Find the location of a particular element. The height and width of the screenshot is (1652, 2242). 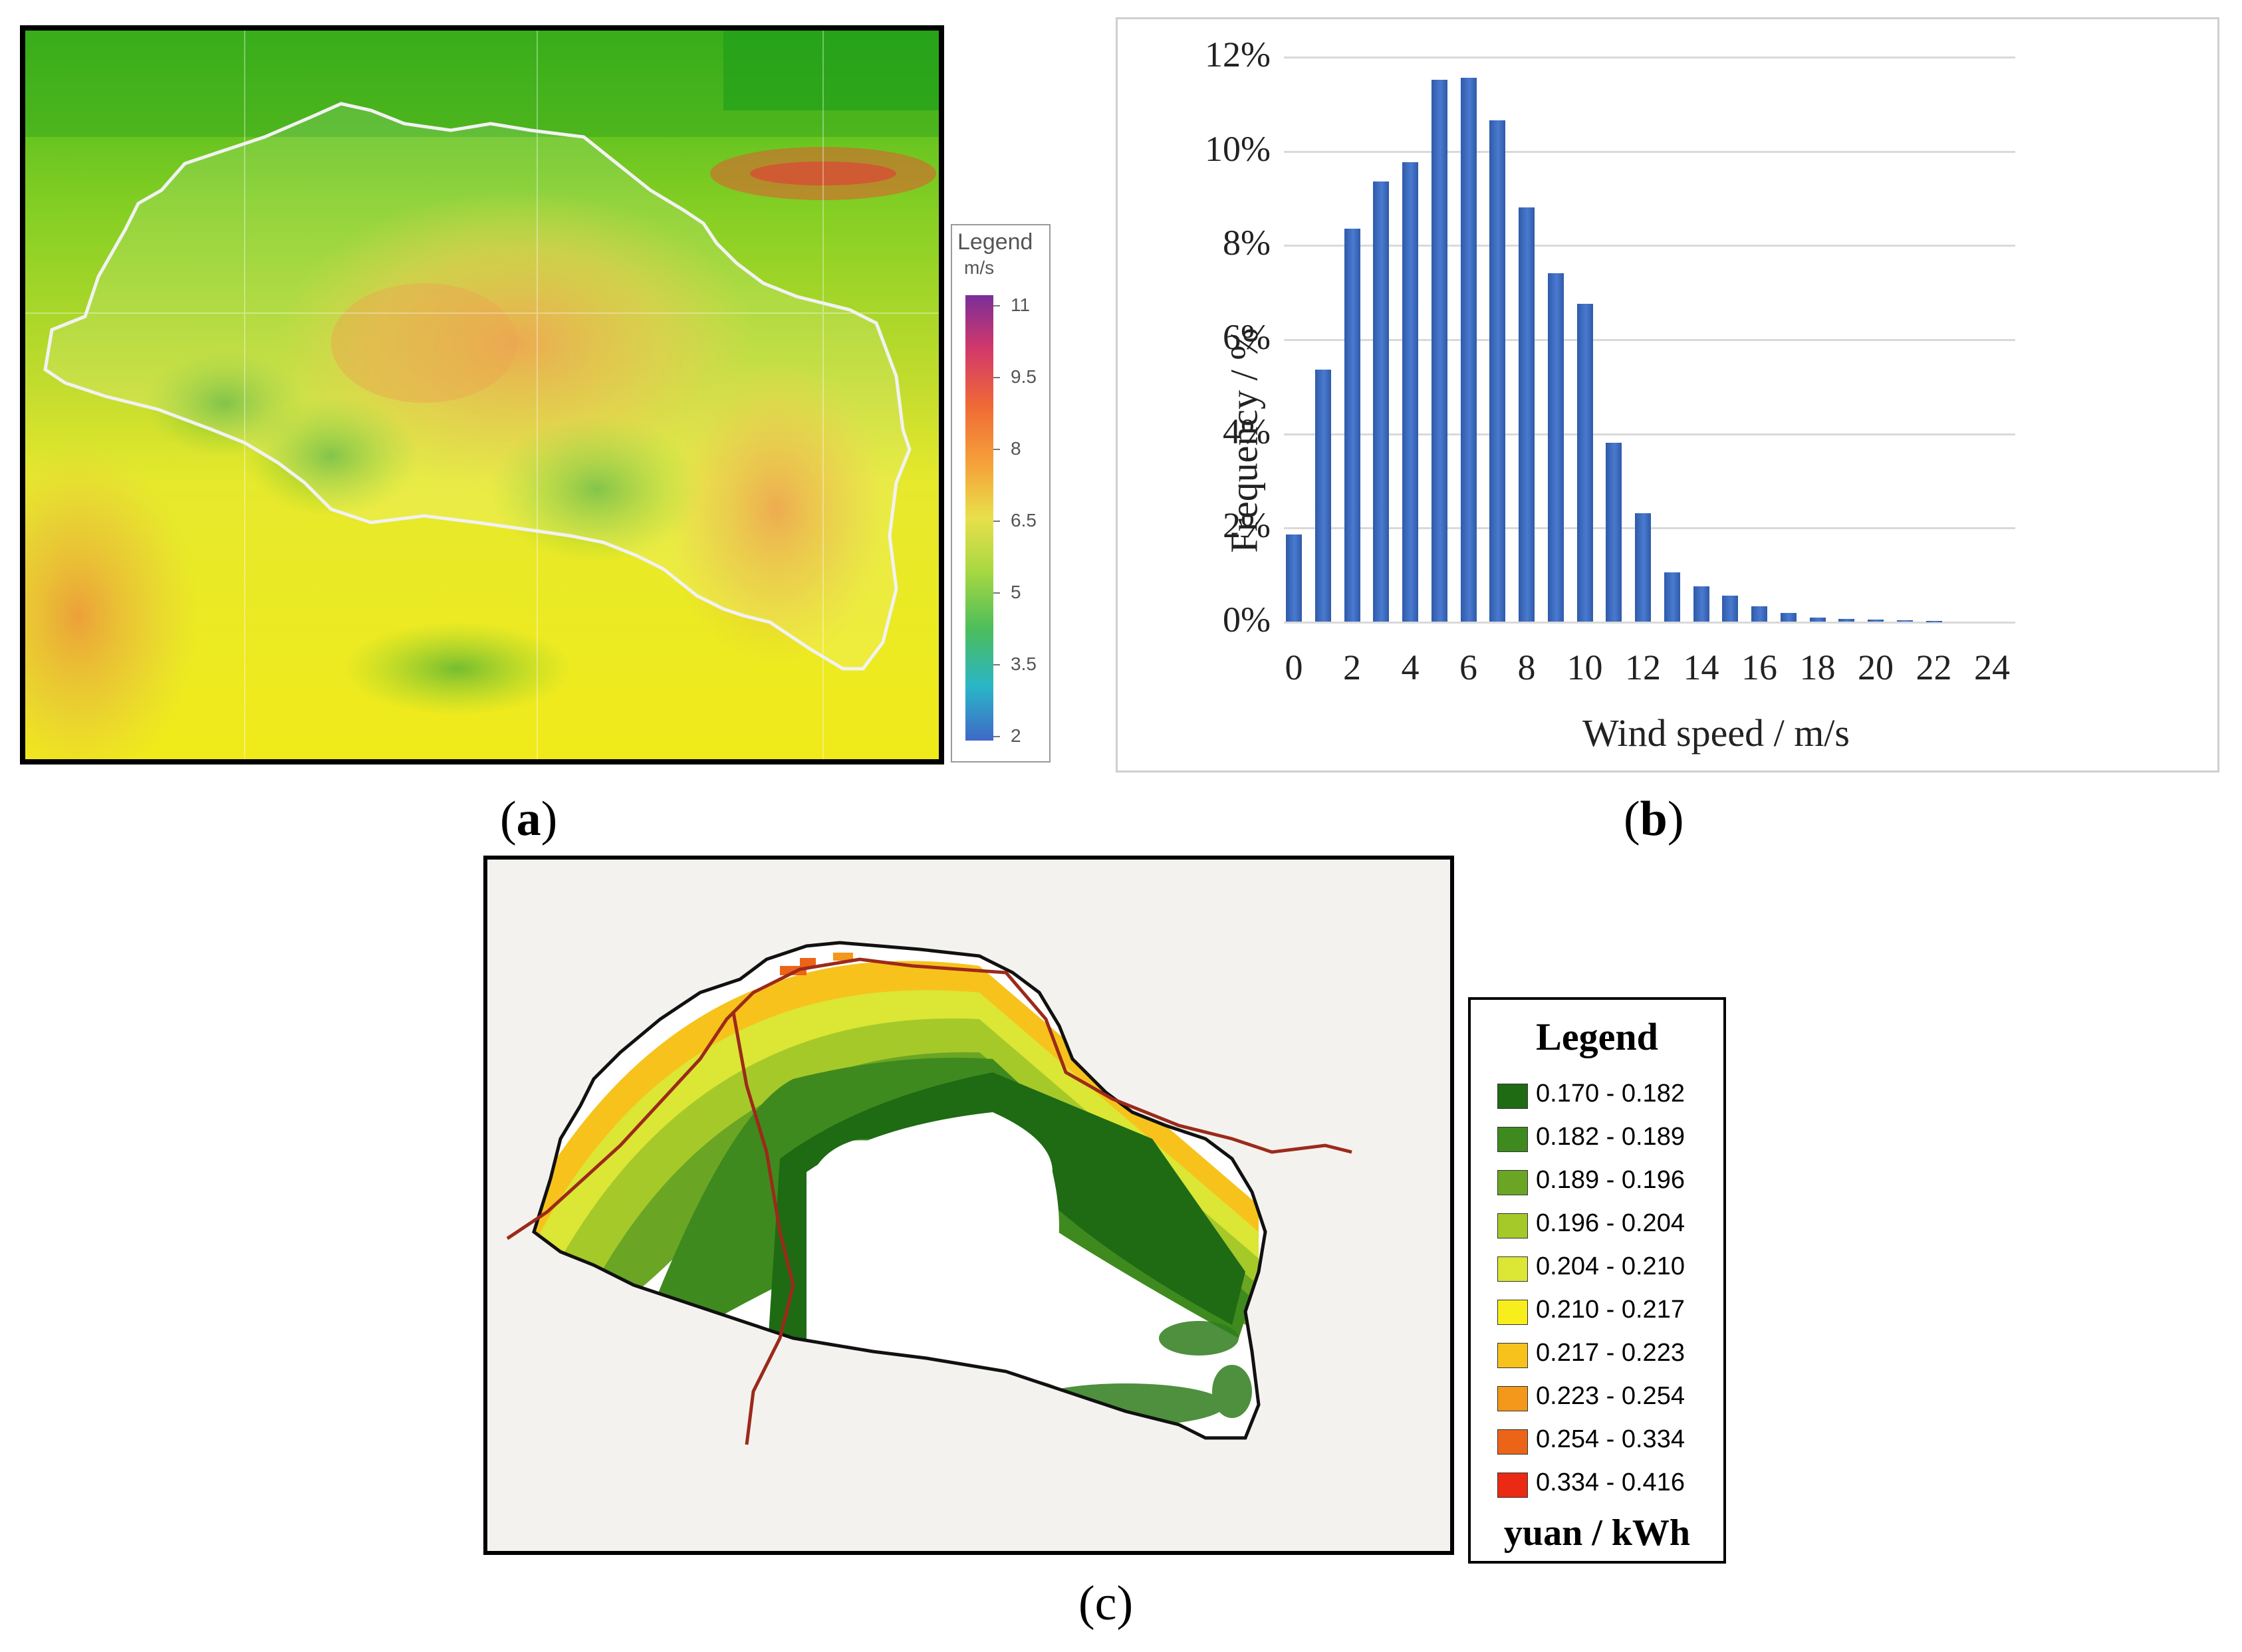

y-tick-label: 8% is located at coordinates (1247, 243).